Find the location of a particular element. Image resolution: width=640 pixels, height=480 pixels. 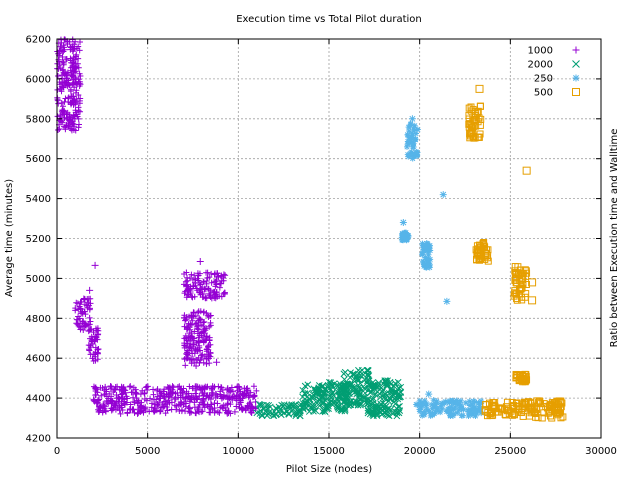

y-tick-label: 5600 is located at coordinates (38, 159).